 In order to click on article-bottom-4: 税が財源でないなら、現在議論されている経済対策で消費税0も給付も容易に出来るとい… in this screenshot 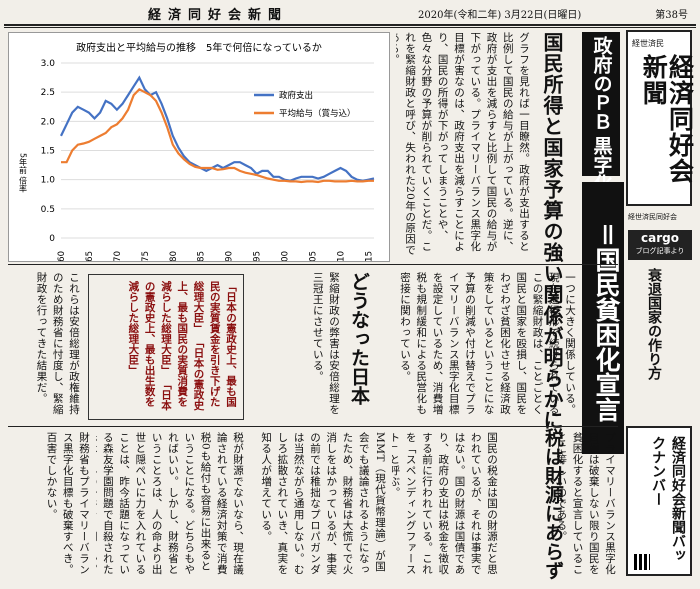, I will do `click(170, 503)`.